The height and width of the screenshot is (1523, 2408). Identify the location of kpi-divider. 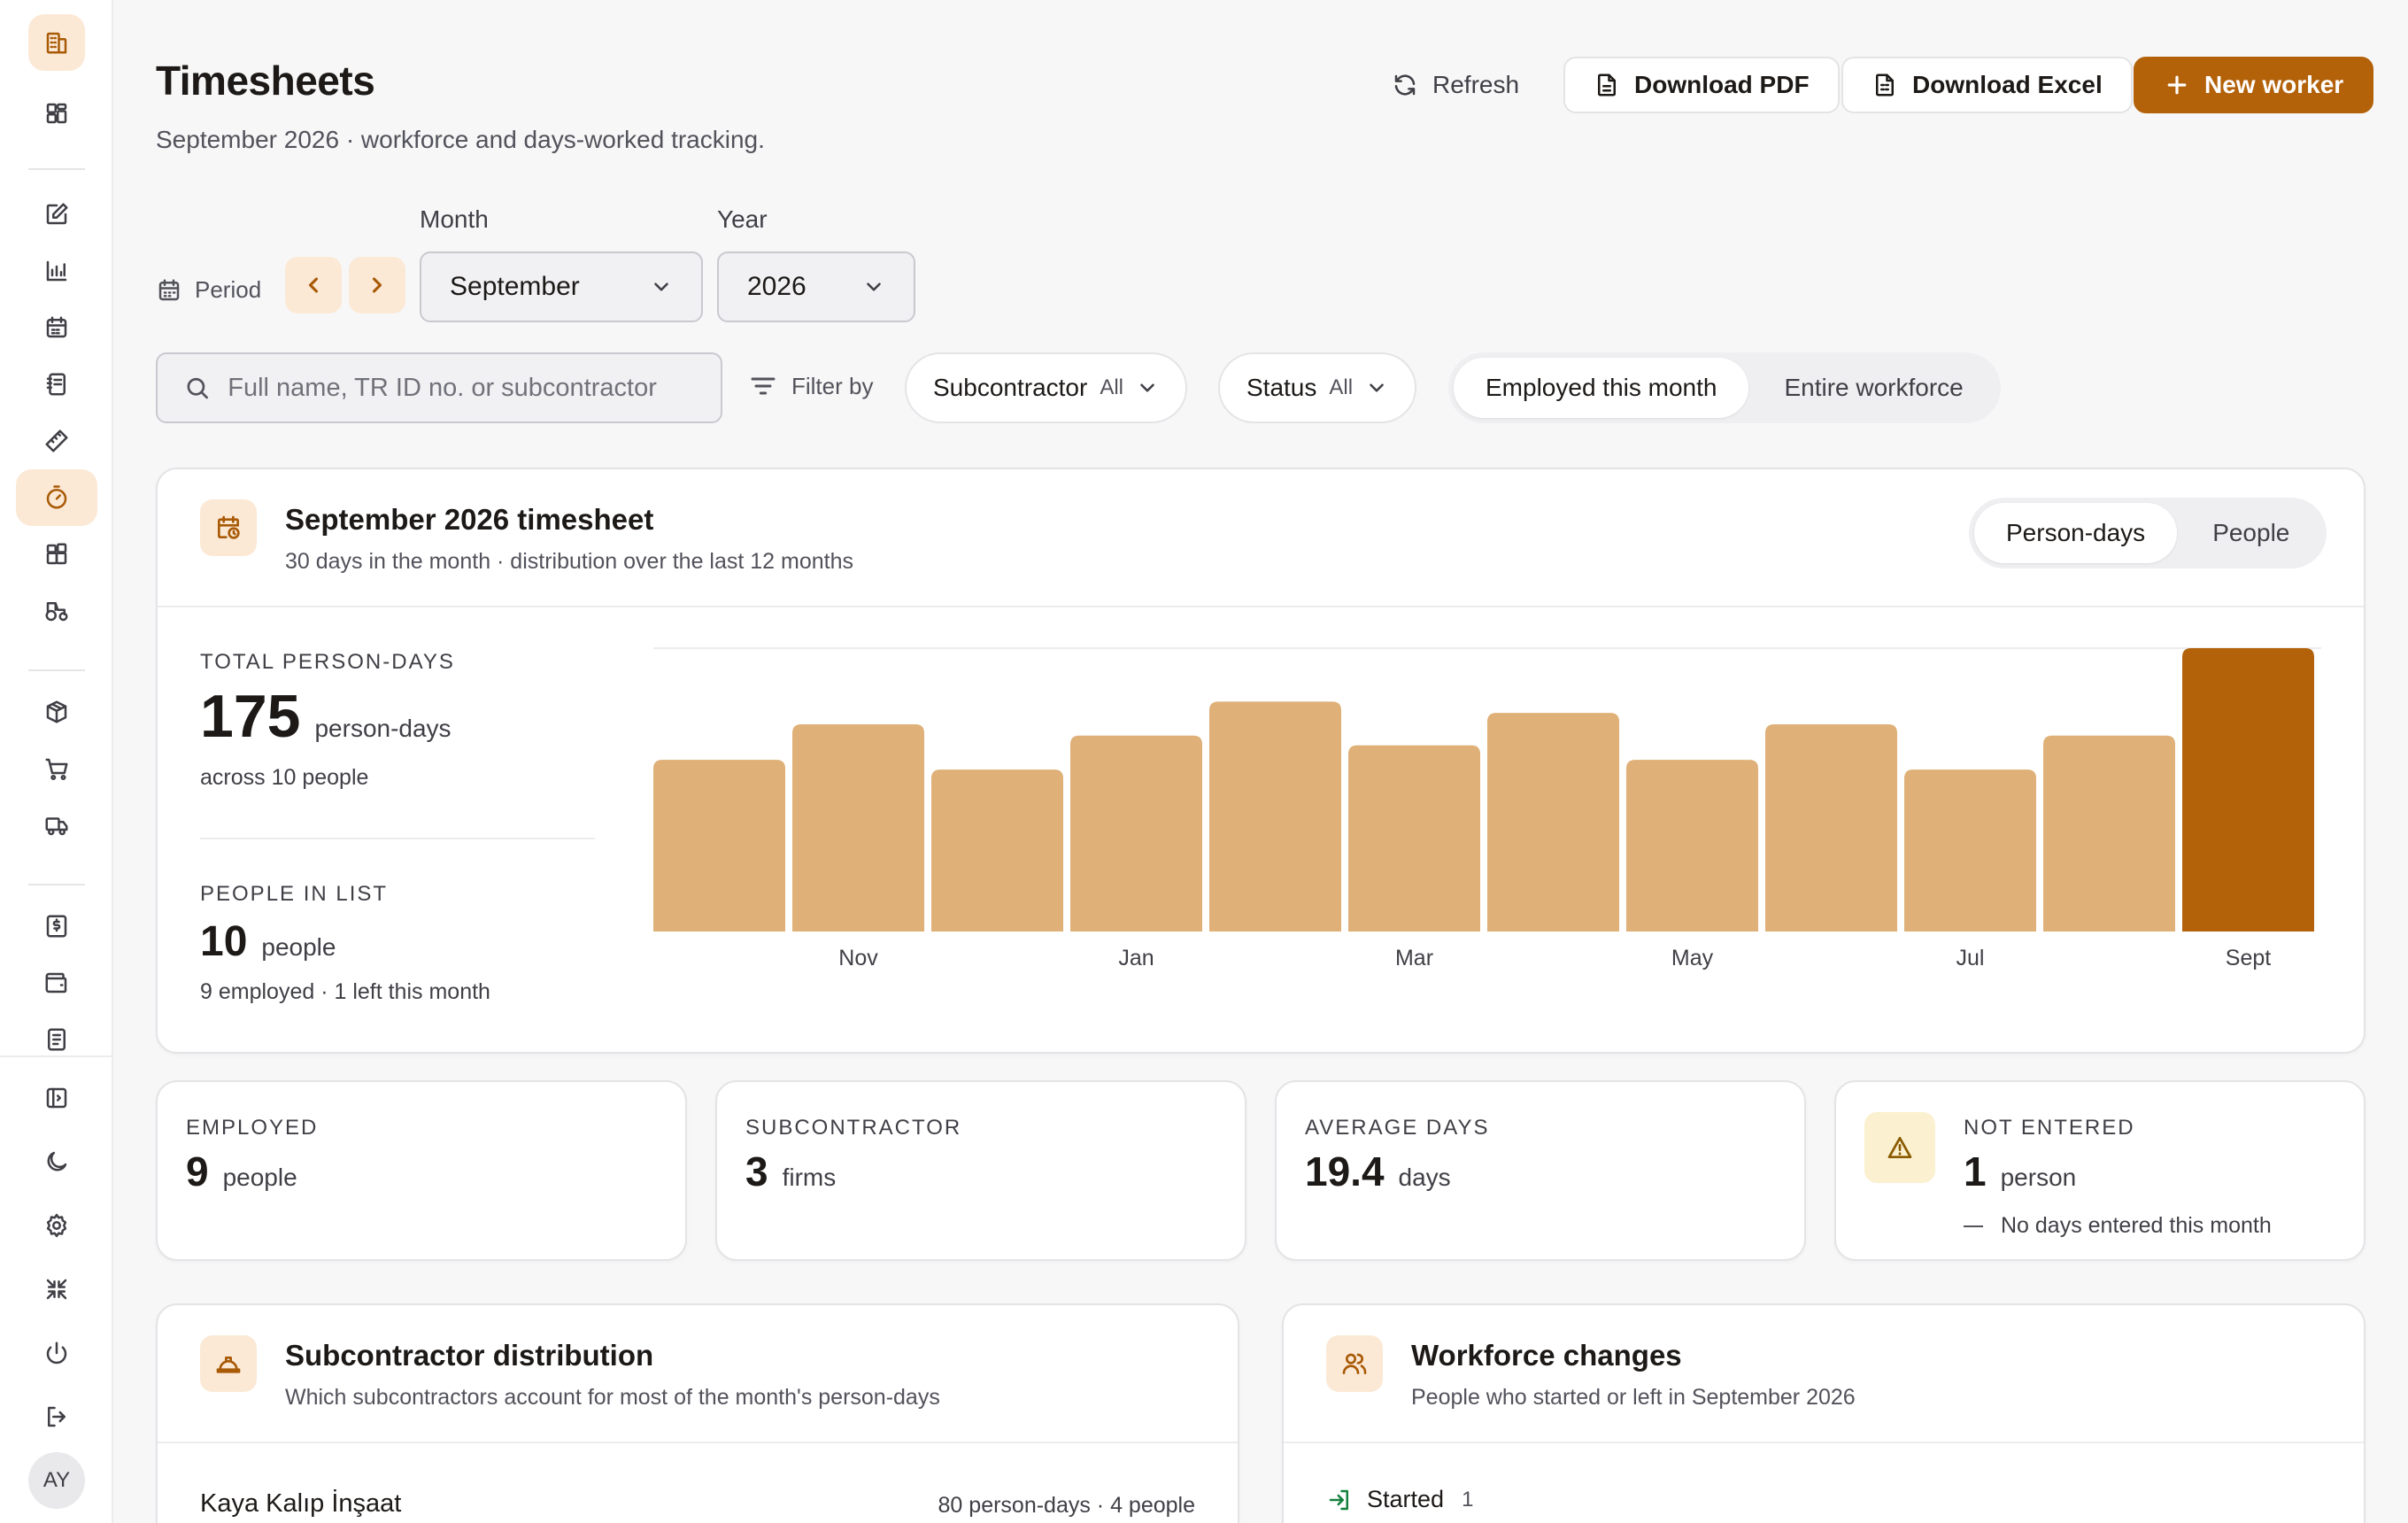
(398, 838).